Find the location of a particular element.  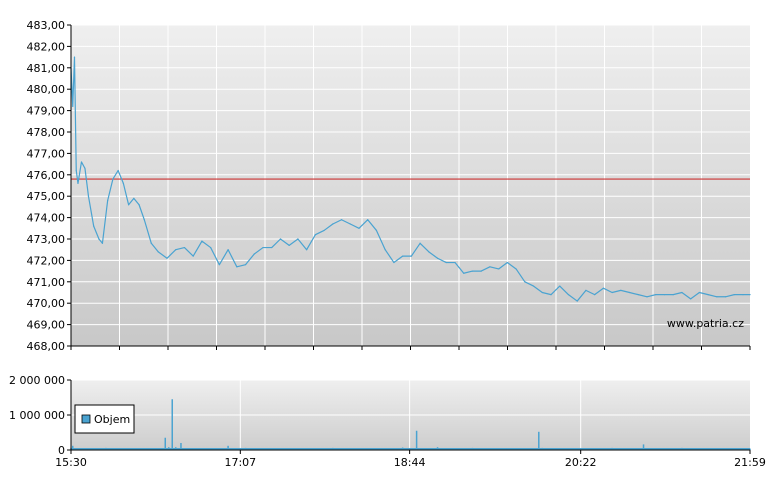

volume-ytick-label: 1 000 000 is located at coordinates (37, 415).